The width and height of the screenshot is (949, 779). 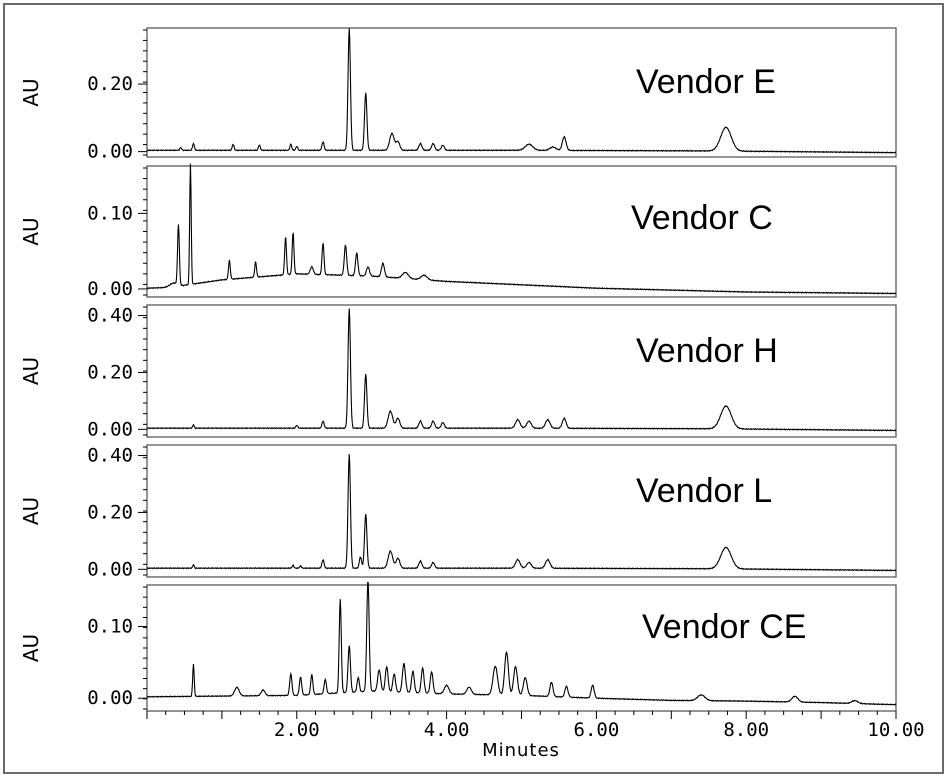 I want to click on vendor-label: Vendor C, so click(x=702, y=218).